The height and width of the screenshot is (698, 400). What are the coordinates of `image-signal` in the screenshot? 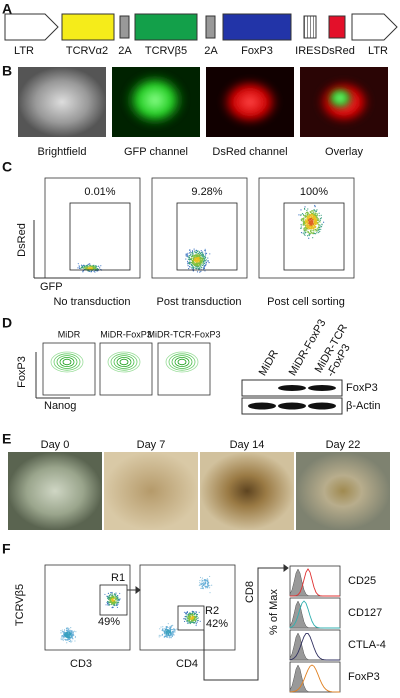 It's located at (340, 98).